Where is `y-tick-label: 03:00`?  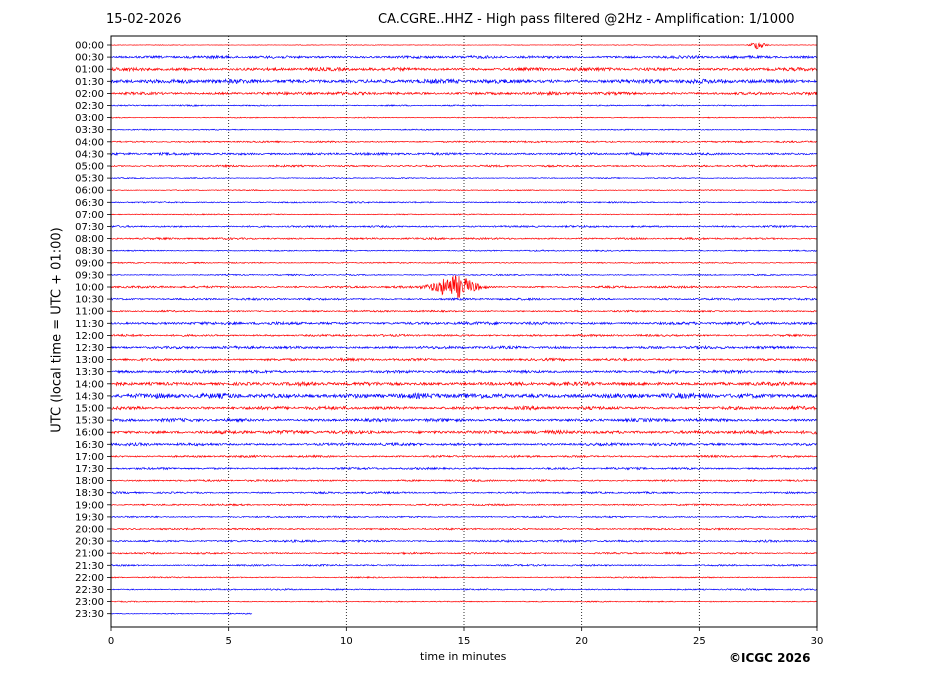 y-tick-label: 03:00 is located at coordinates (89, 118).